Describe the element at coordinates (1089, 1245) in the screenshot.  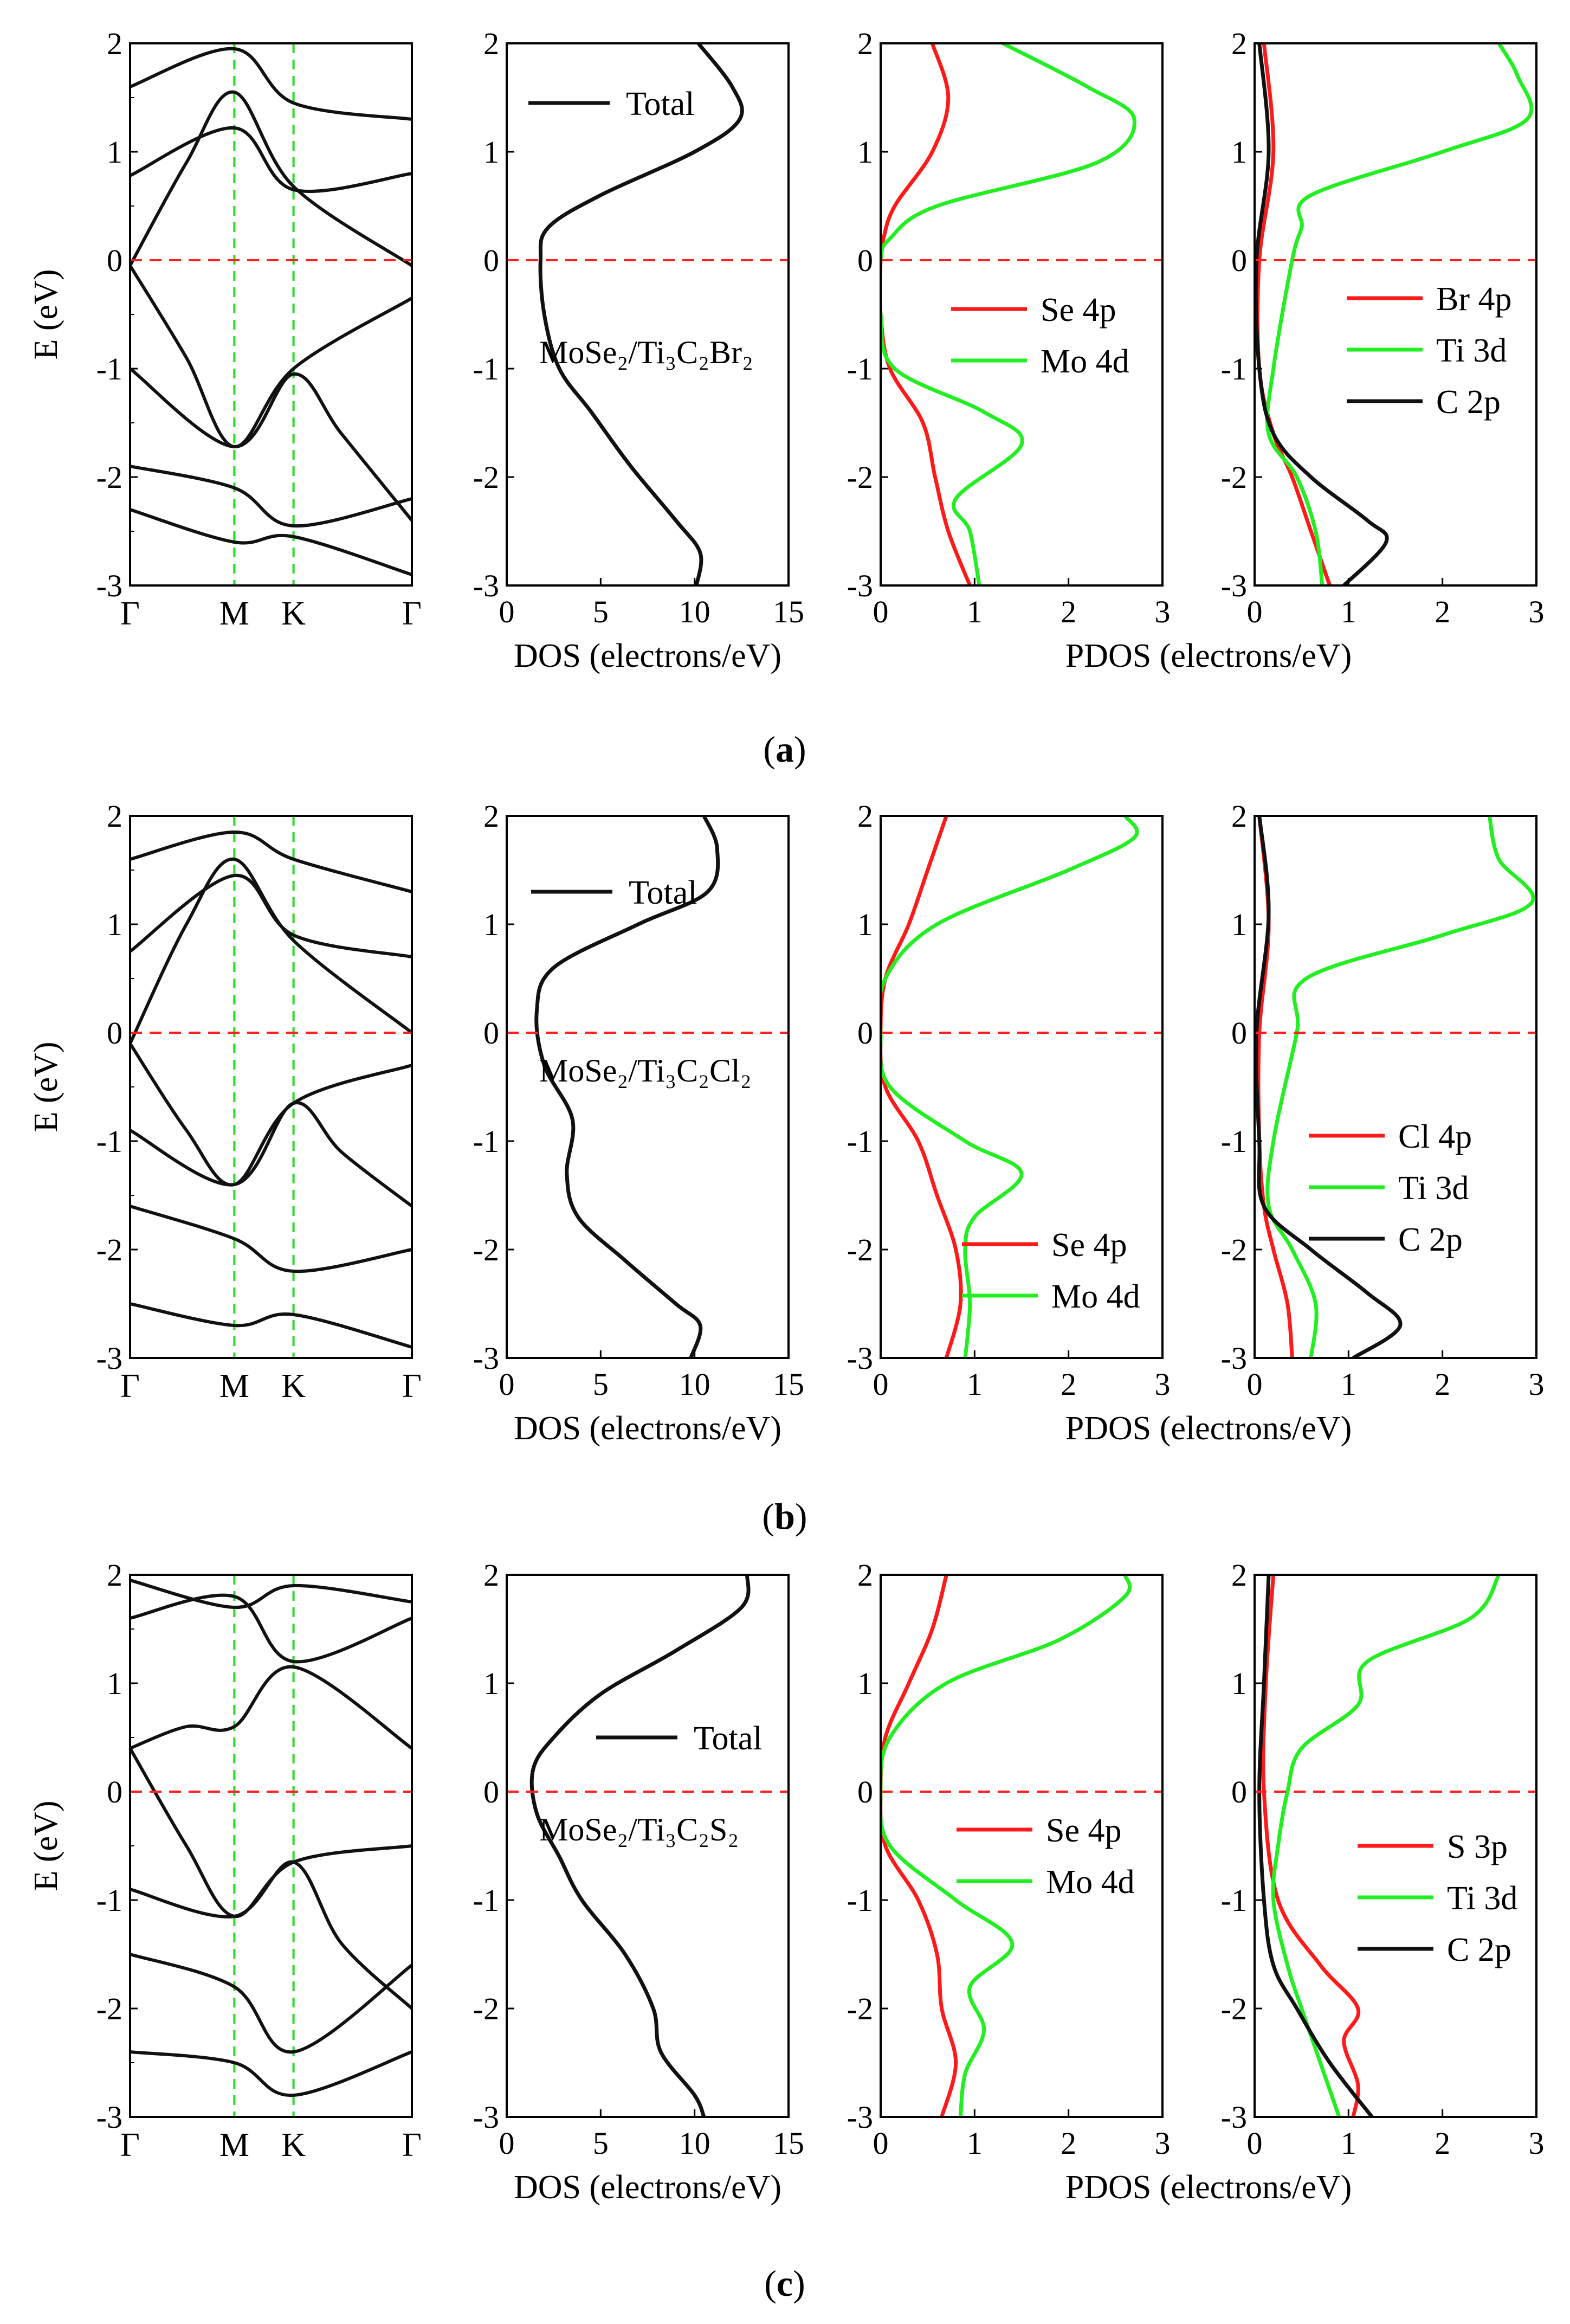
I see `legend-label-se-4p: Se 4p` at that location.